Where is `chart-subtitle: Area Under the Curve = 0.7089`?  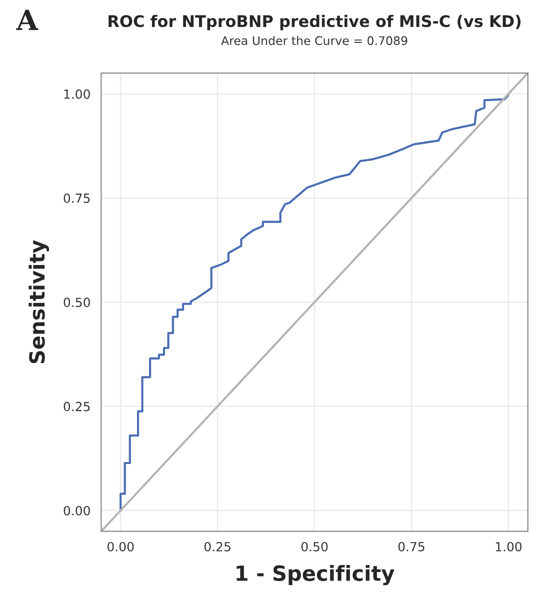
chart-subtitle: Area Under the Curve = 0.7089 is located at coordinates (314, 41).